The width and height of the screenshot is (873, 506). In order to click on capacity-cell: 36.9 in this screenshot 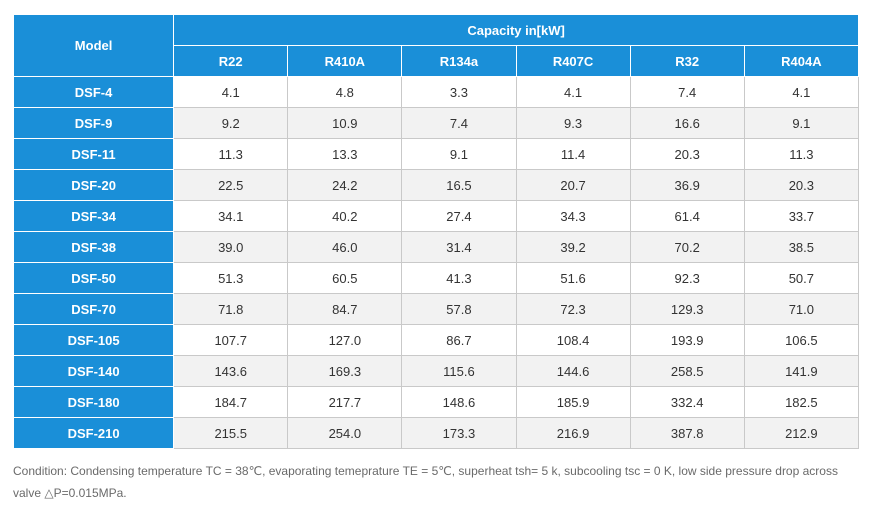, I will do `click(687, 185)`.